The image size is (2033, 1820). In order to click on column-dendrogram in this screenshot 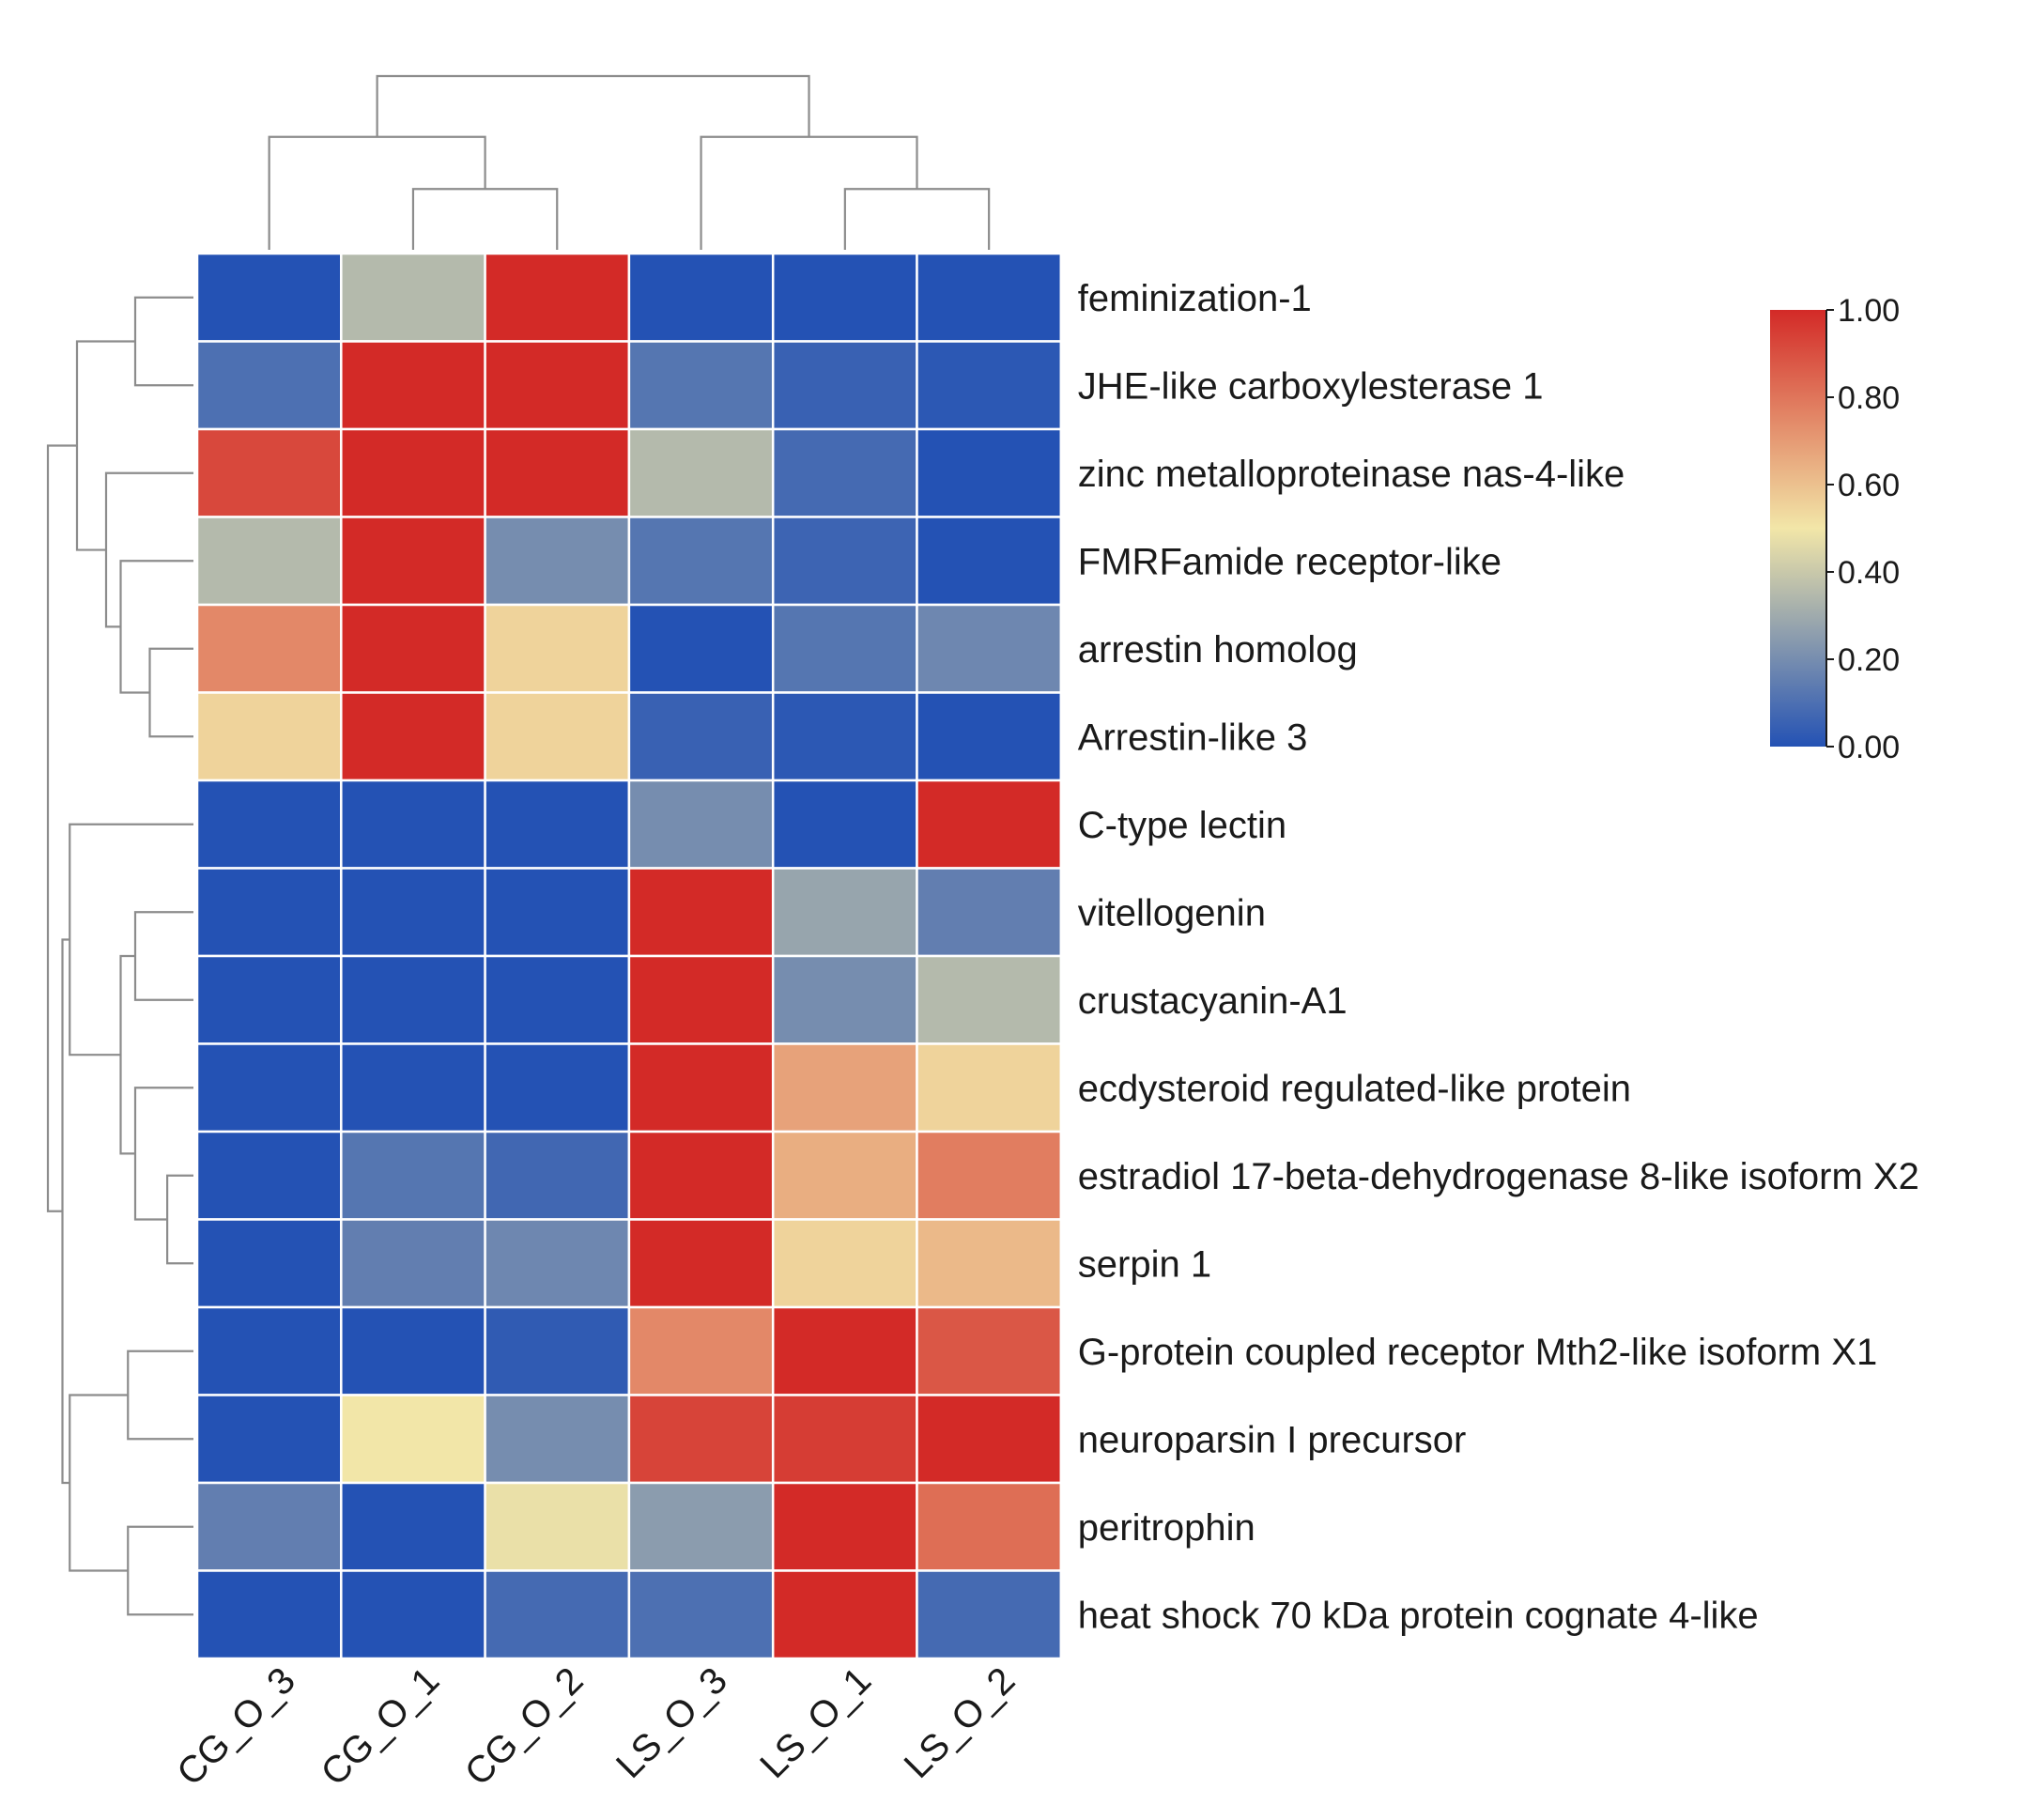, I will do `click(629, 162)`.